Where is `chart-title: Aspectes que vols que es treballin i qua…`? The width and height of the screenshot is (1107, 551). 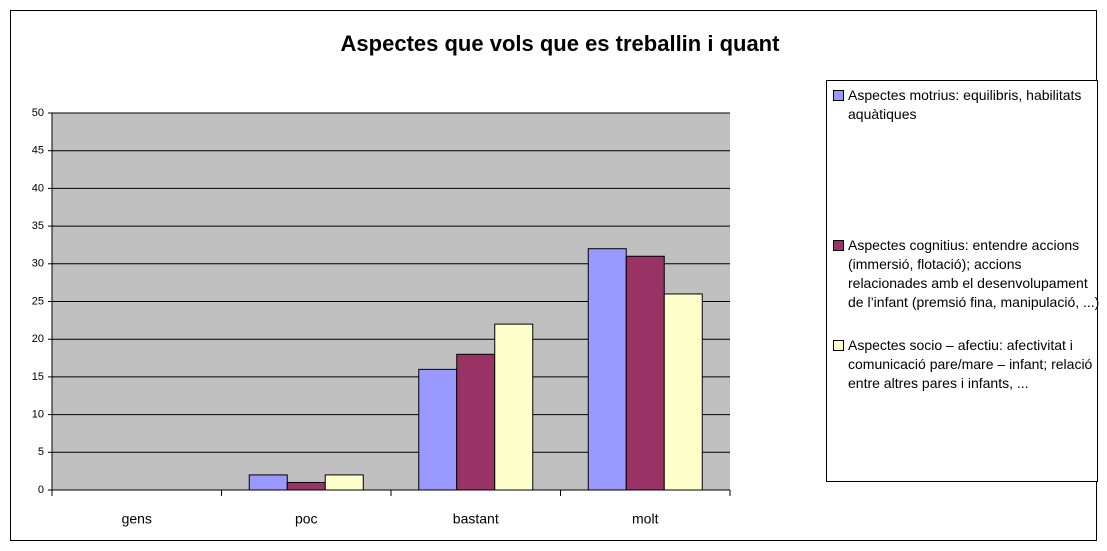
chart-title: Aspectes que vols que es treballin i qua… is located at coordinates (561, 43).